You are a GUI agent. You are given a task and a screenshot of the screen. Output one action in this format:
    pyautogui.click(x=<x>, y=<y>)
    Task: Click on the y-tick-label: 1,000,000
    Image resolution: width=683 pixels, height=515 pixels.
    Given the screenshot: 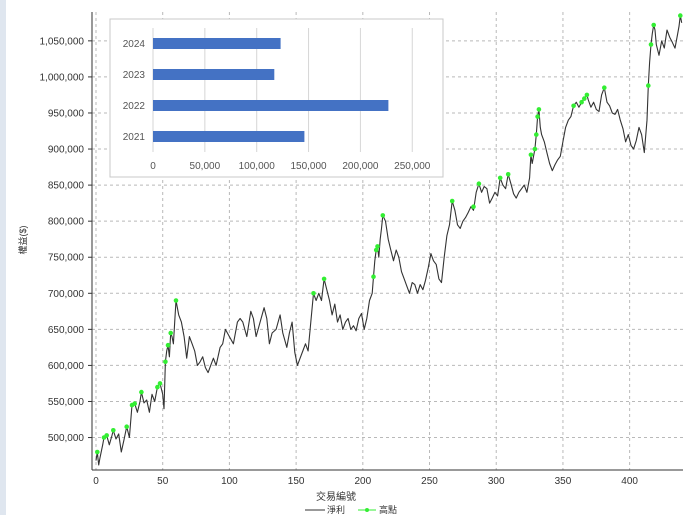 What is the action you would take?
    pyautogui.click(x=62, y=77)
    